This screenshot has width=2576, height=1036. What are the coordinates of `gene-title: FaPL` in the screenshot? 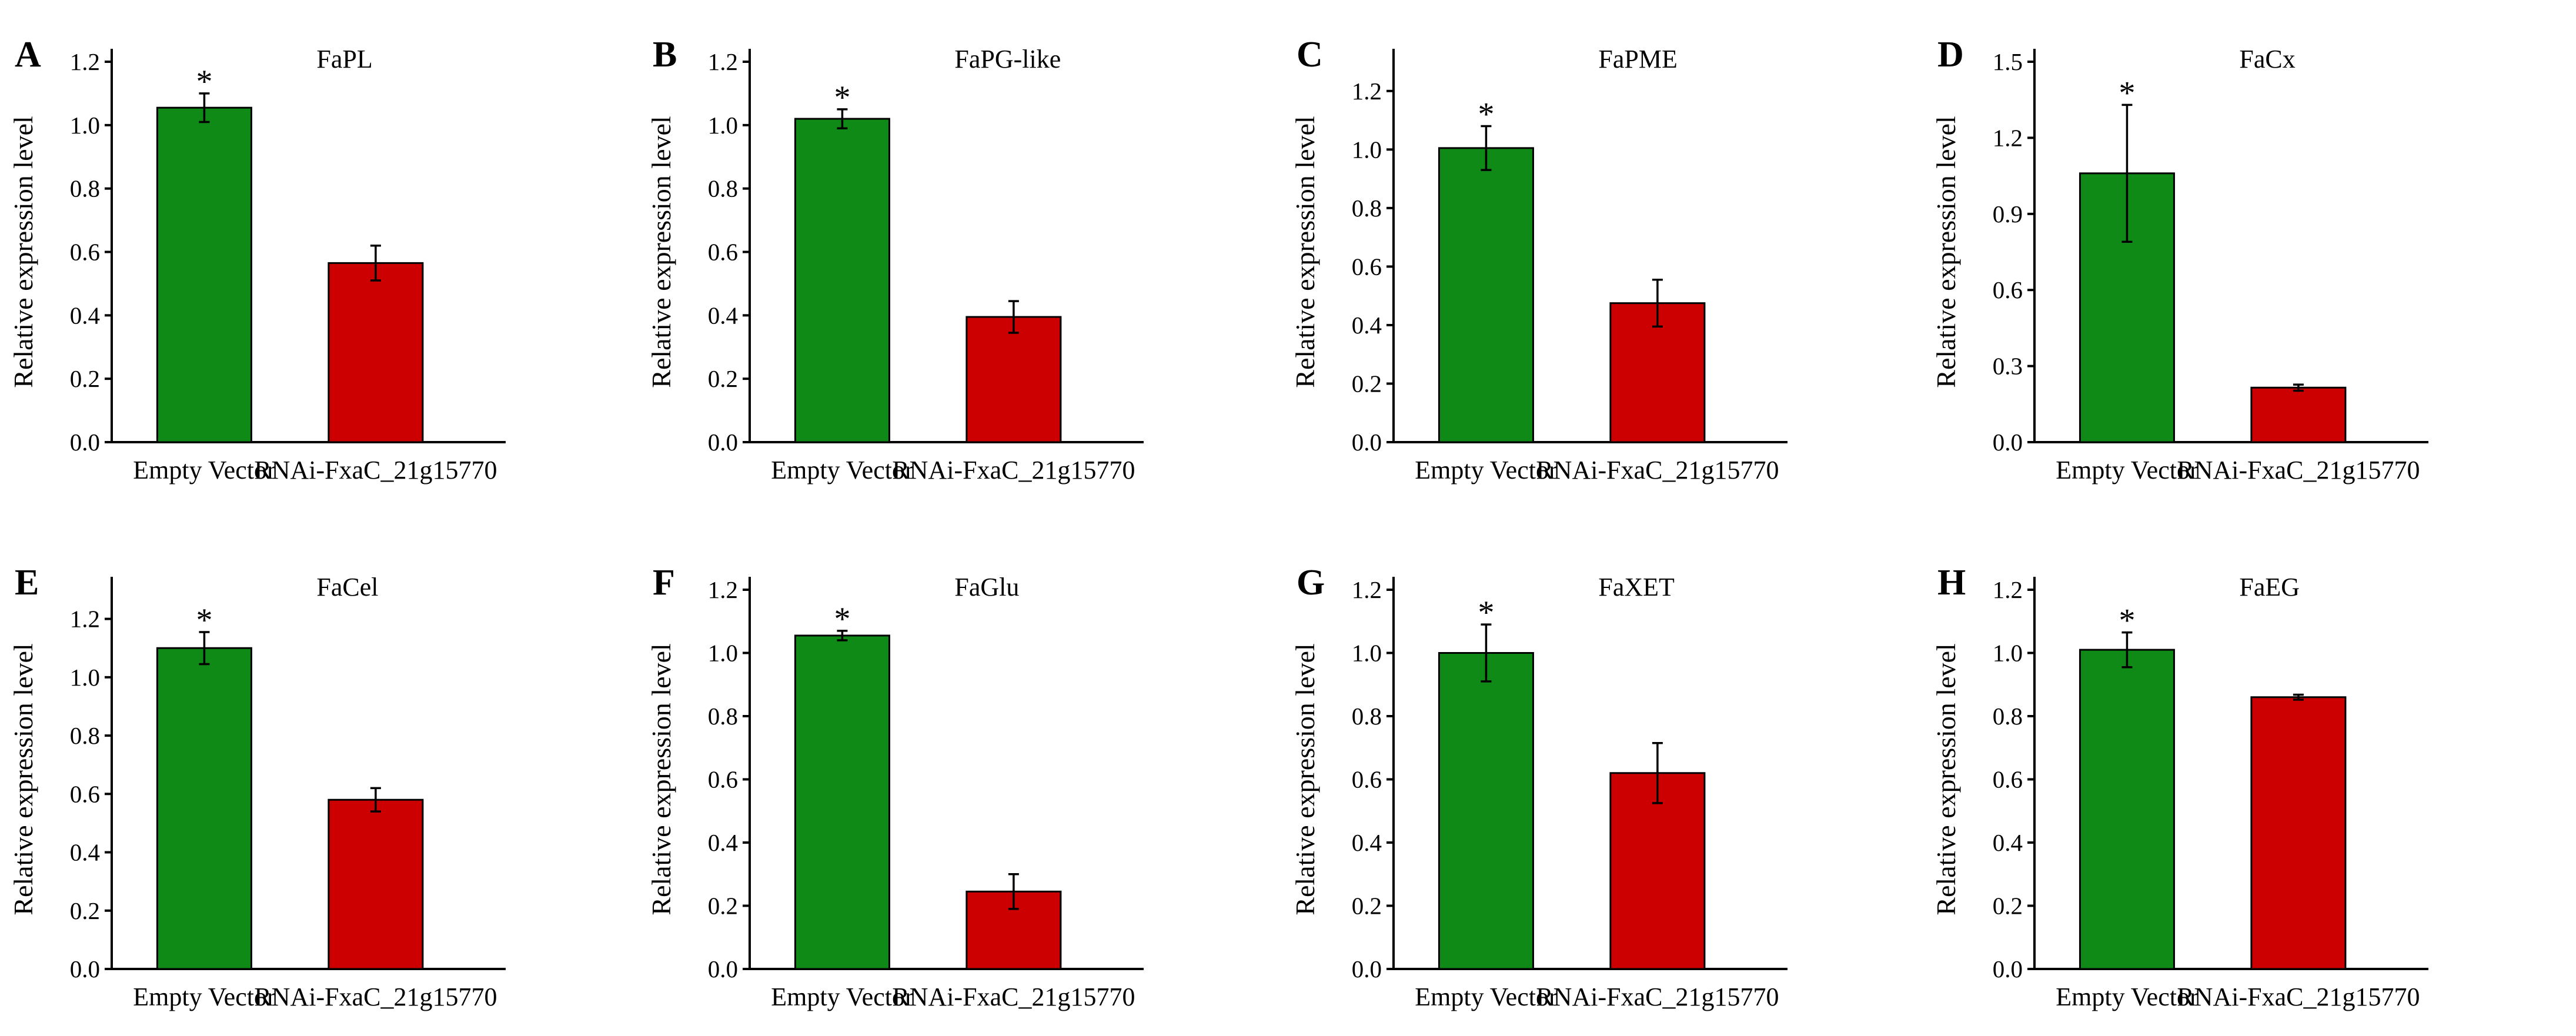 It's located at (344, 59).